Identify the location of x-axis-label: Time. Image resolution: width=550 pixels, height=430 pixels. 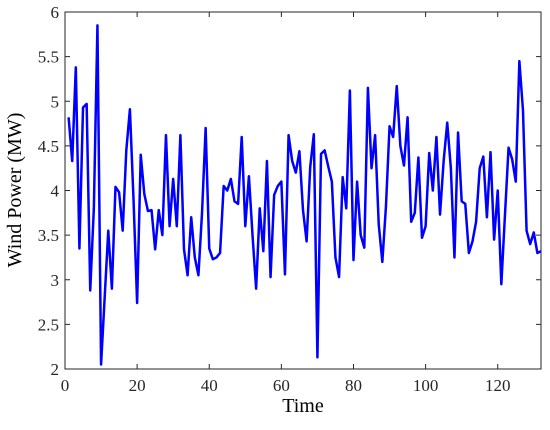
(303, 406).